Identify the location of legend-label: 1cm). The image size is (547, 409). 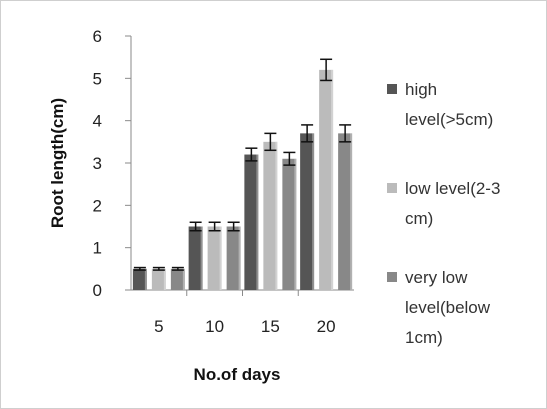
(424, 337).